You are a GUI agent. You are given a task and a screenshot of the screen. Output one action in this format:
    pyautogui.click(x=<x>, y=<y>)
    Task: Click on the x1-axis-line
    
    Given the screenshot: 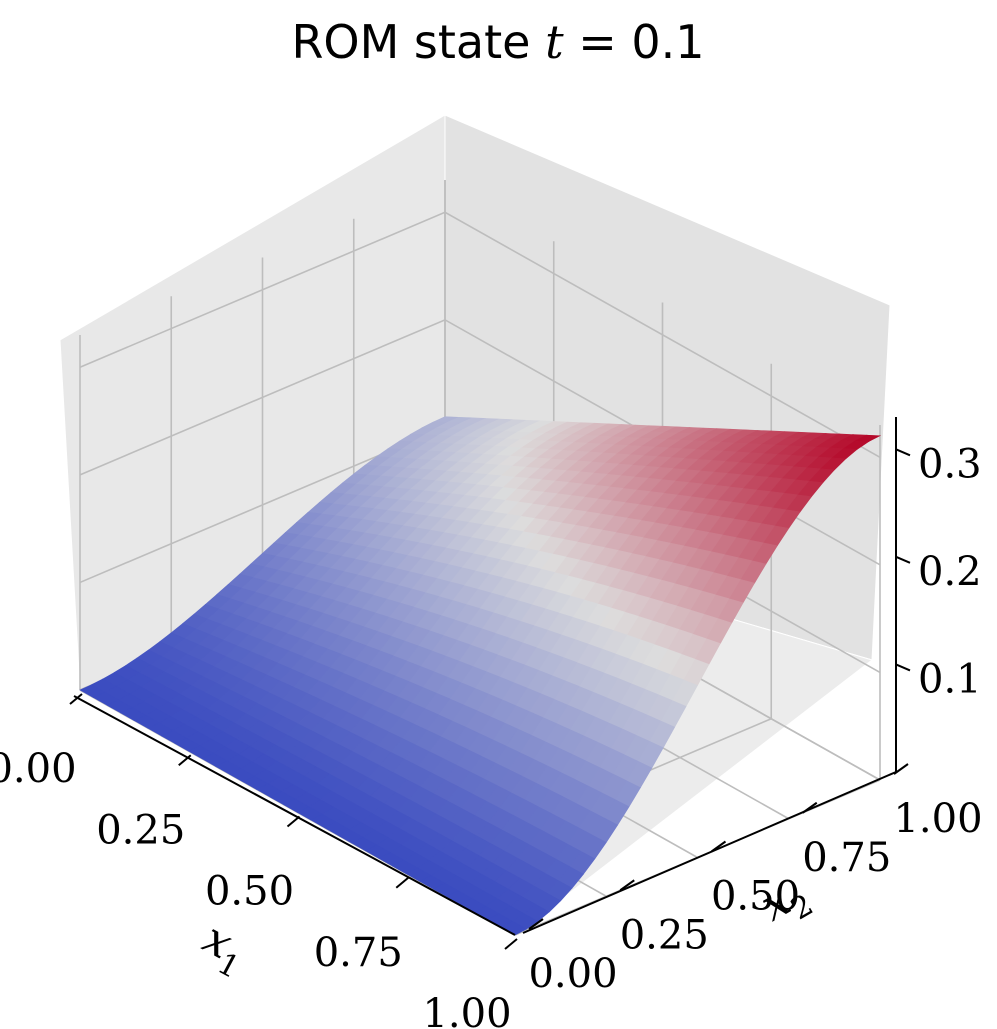 What is the action you would take?
    pyautogui.click(x=294, y=815)
    